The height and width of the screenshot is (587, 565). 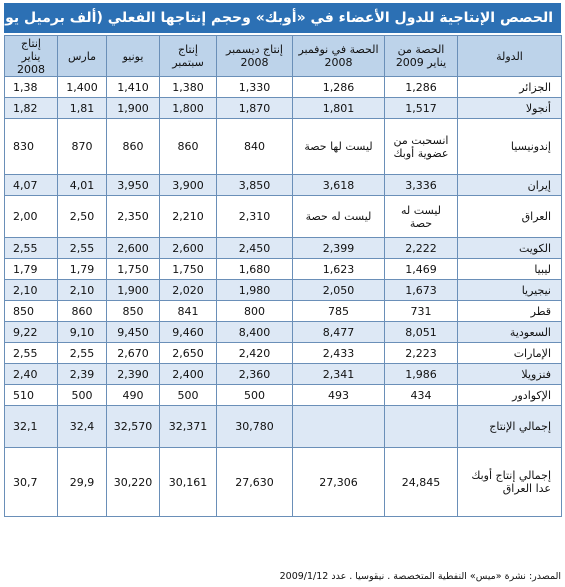 I want to click on country-cell: إجمالي الإنتاج, so click(x=509, y=426).